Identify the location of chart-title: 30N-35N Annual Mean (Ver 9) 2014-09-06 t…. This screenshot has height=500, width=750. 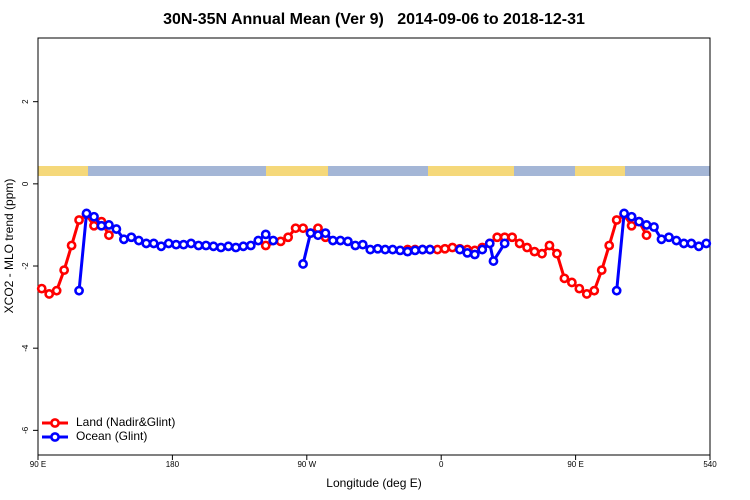
(374, 19).